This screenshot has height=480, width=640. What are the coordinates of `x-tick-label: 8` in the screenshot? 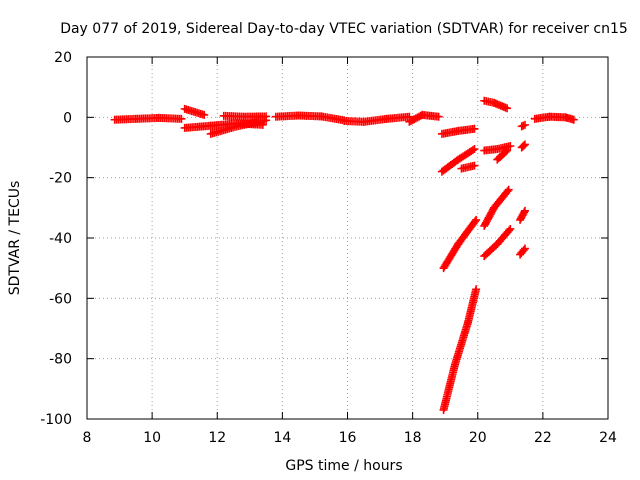 It's located at (87, 438).